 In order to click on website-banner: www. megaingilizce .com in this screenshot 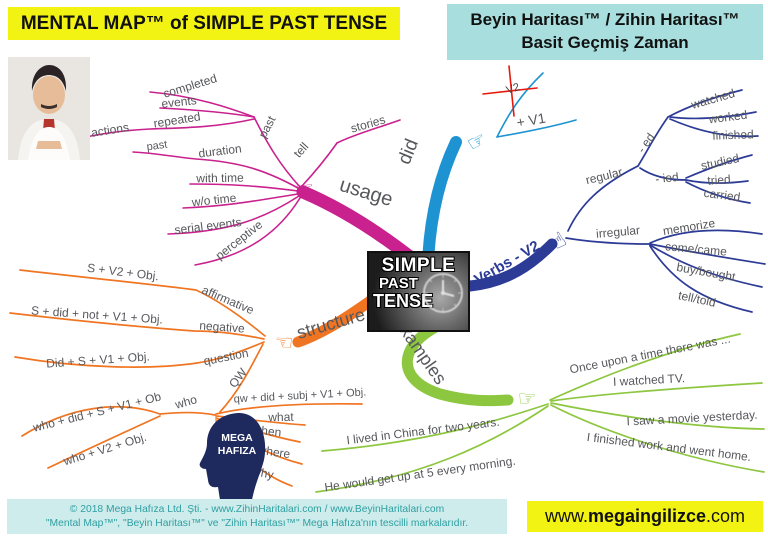, I will do `click(645, 516)`.